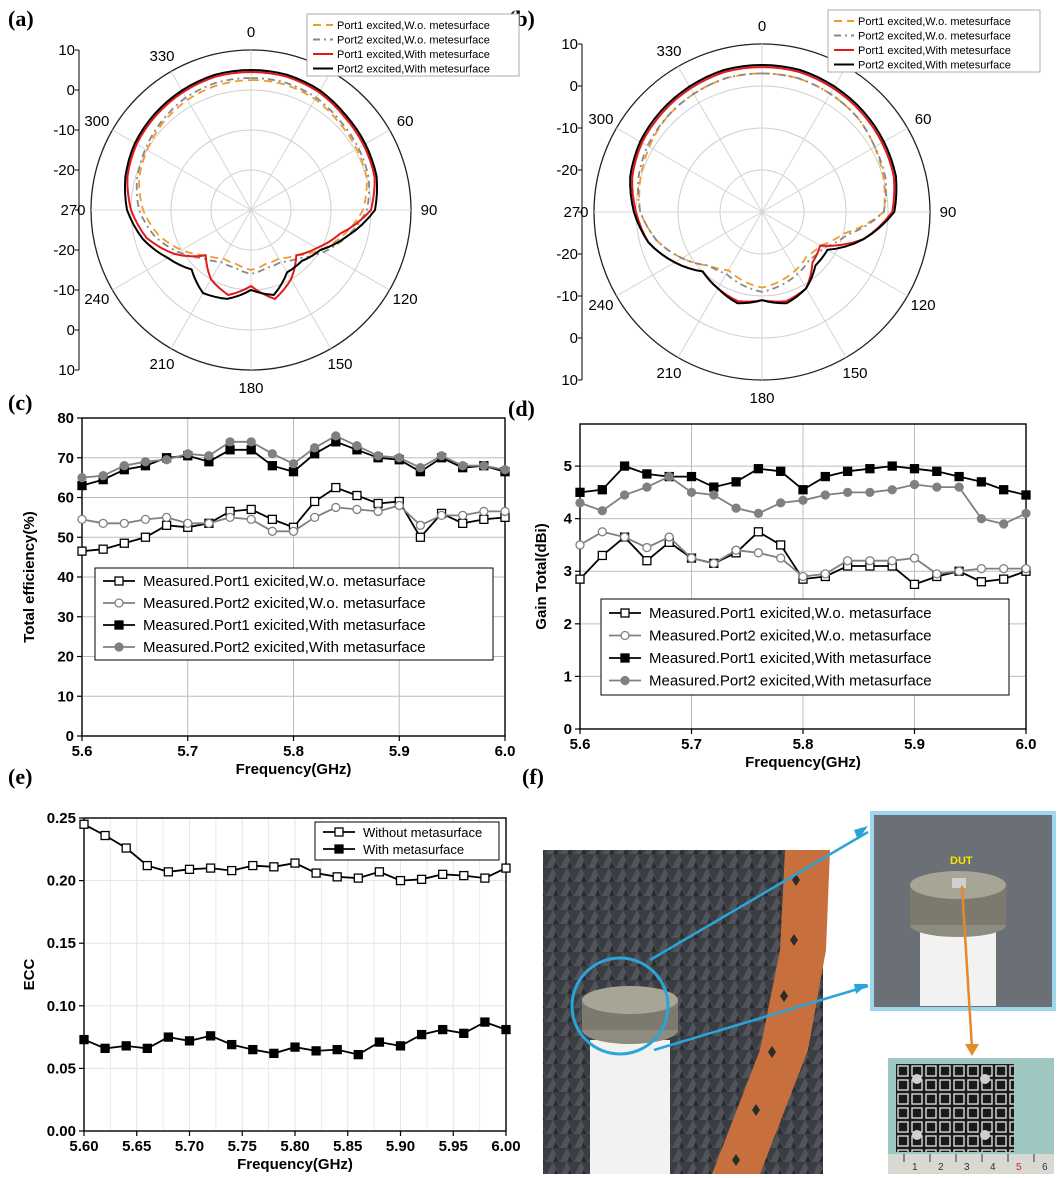  What do you see at coordinates (505, 1146) in the screenshot?
I see `x-tick-label: 6.00` at bounding box center [505, 1146].